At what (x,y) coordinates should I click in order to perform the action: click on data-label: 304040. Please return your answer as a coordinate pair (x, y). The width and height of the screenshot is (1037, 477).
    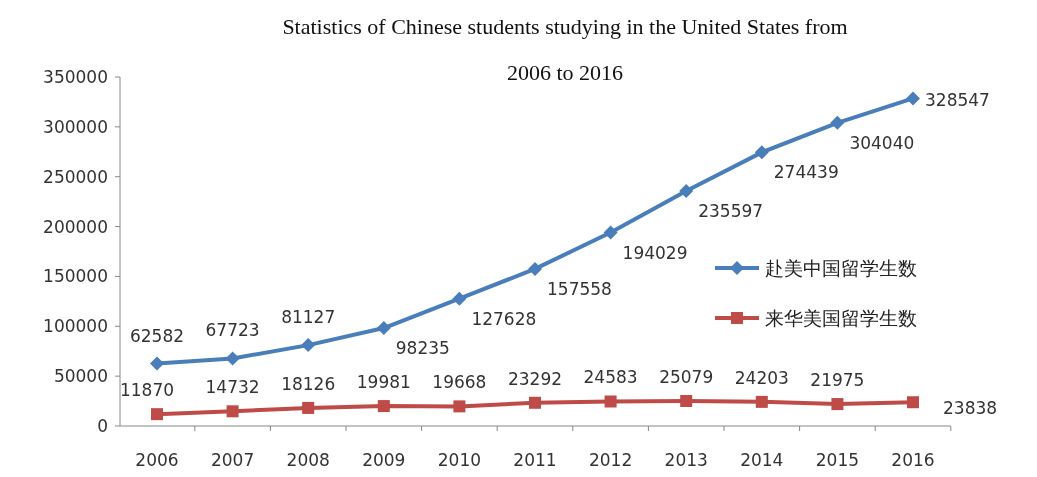
    Looking at the image, I should click on (882, 142).